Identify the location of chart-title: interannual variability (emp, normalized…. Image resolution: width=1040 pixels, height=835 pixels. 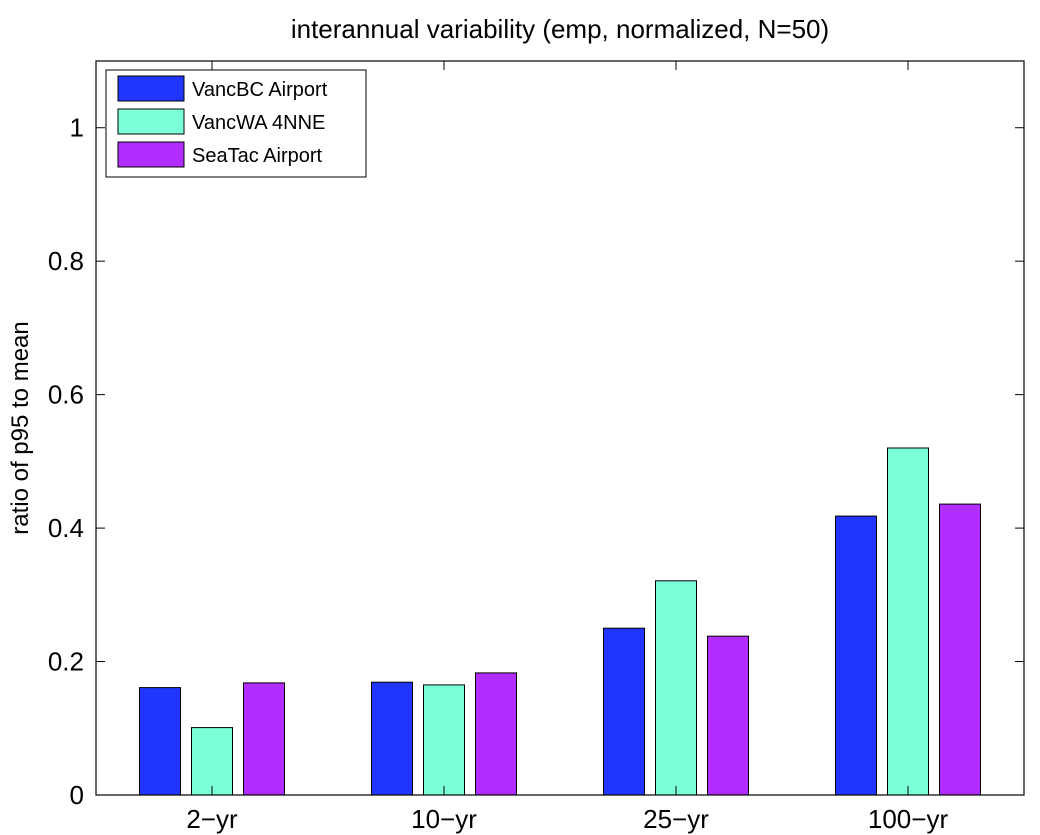
(560, 29).